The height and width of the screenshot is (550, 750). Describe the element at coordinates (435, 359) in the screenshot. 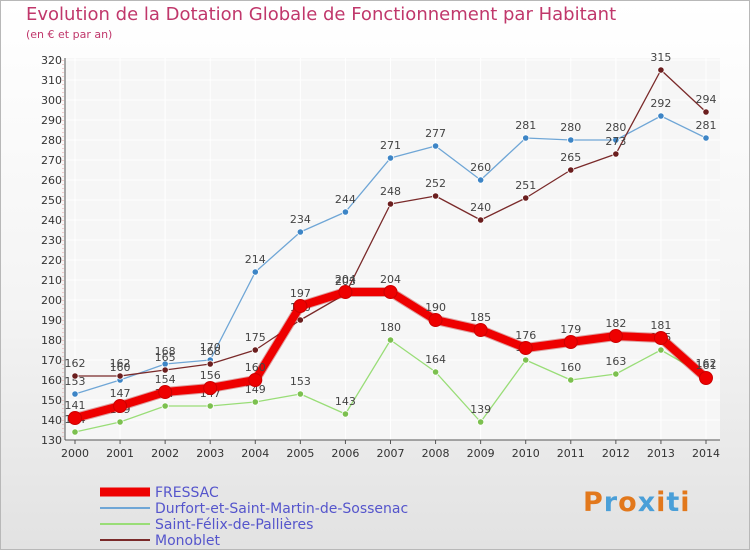

I see `data-label-saint-f-lix-de-palli-res: 164` at that location.